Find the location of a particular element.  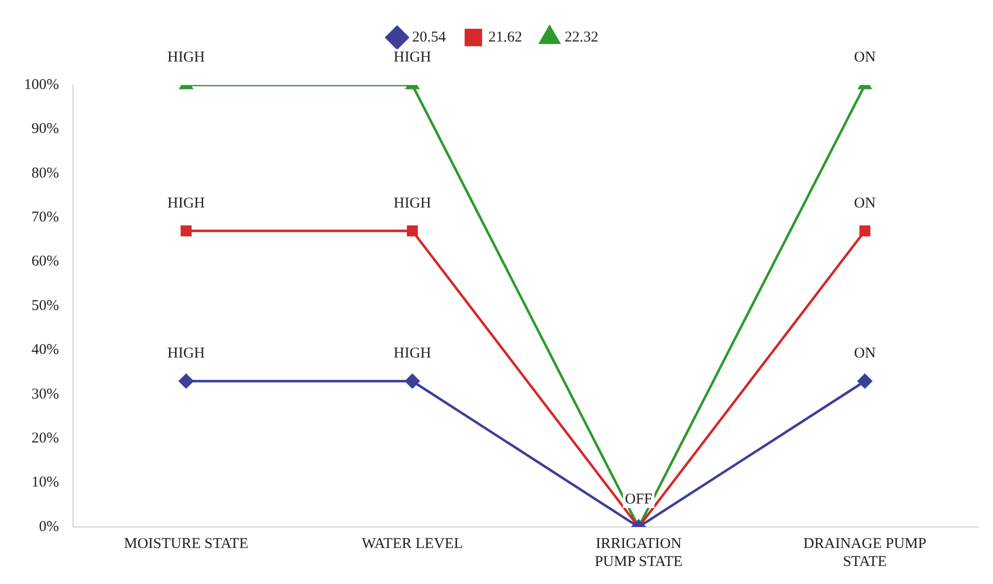

y-tick-label: 50% is located at coordinates (45, 306).